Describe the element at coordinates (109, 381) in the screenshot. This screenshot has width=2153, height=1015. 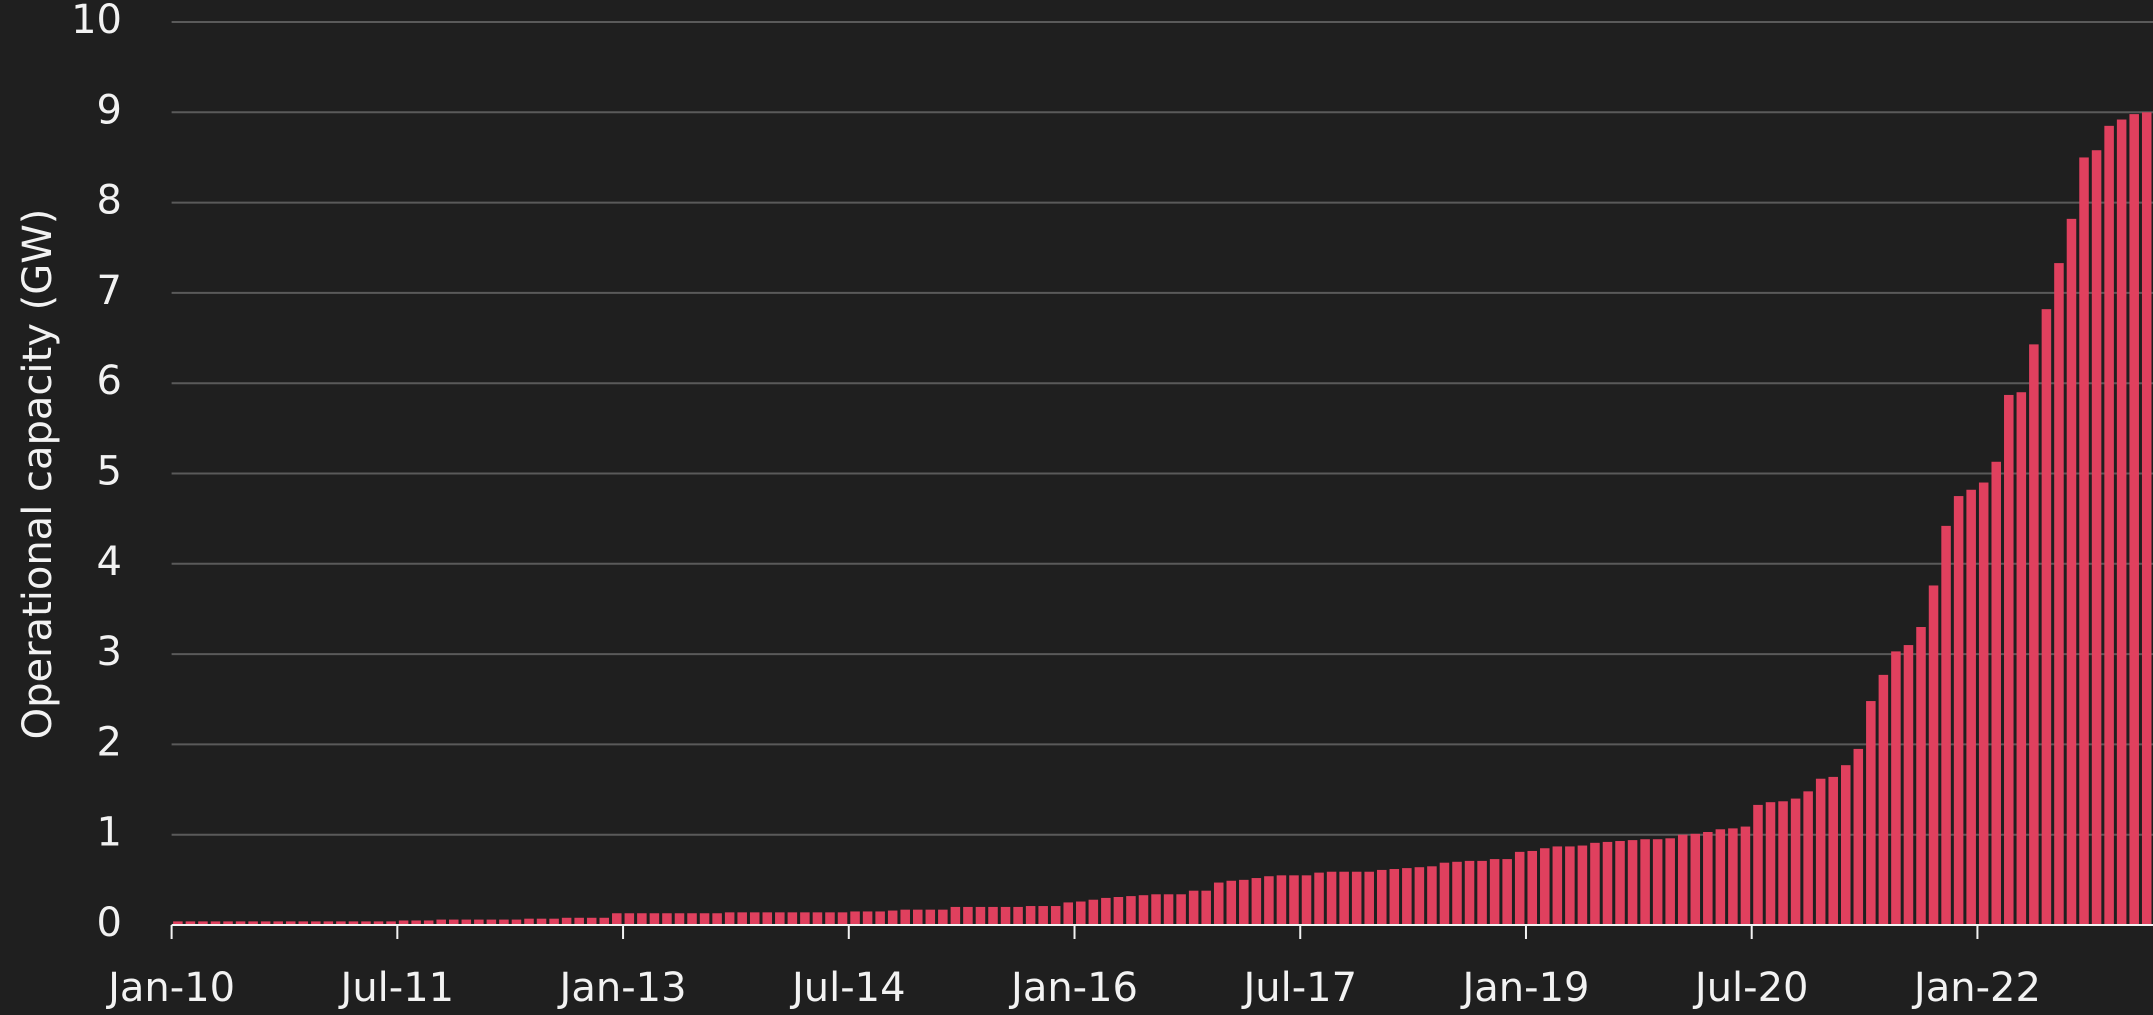
I see `y-tick-label: 6` at that location.